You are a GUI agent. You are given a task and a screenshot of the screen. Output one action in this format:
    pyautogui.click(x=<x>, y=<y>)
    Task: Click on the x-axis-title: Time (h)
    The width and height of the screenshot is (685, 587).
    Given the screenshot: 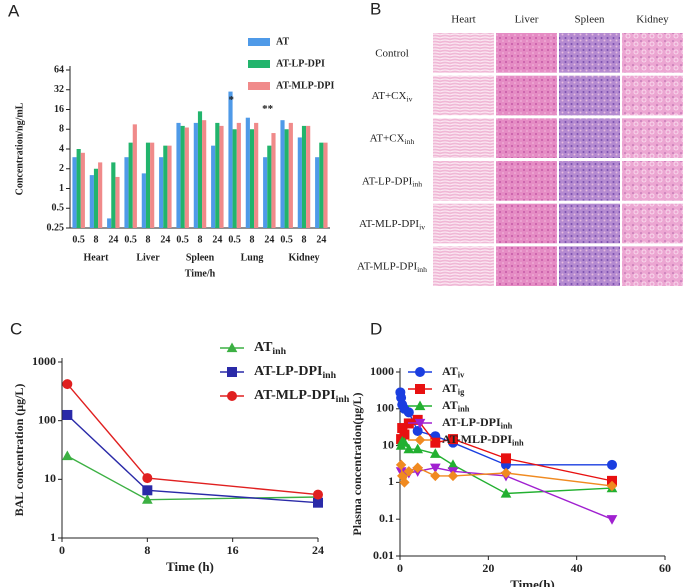 What is the action you would take?
    pyautogui.click(x=190, y=566)
    